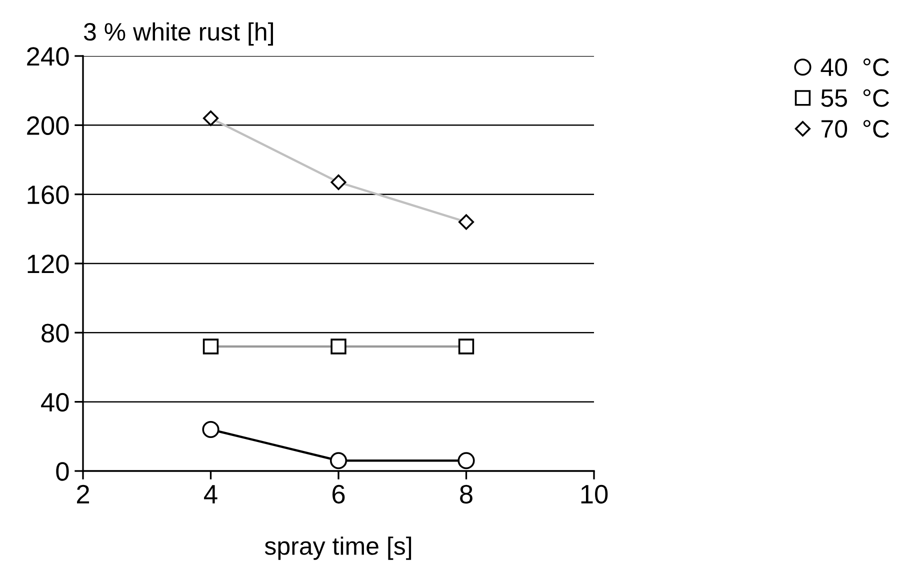 This screenshot has width=904, height=576. What do you see at coordinates (855, 98) in the screenshot?
I see `legend-label: 55 °C` at bounding box center [855, 98].